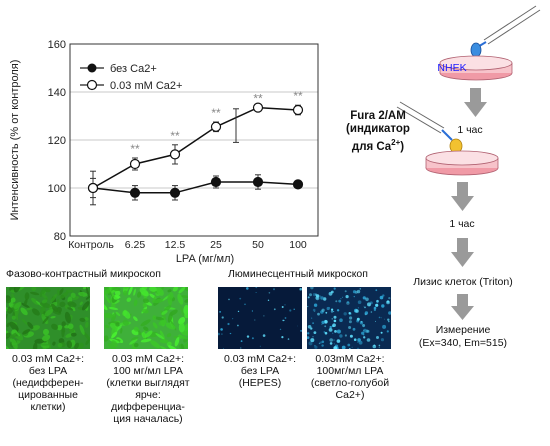 This screenshot has height=446, width=550. Describe the element at coordinates (260, 371) in the screenshot. I see `caption-image-3: 0.03 mM Ca2+: без LPA (HEPES)` at that location.